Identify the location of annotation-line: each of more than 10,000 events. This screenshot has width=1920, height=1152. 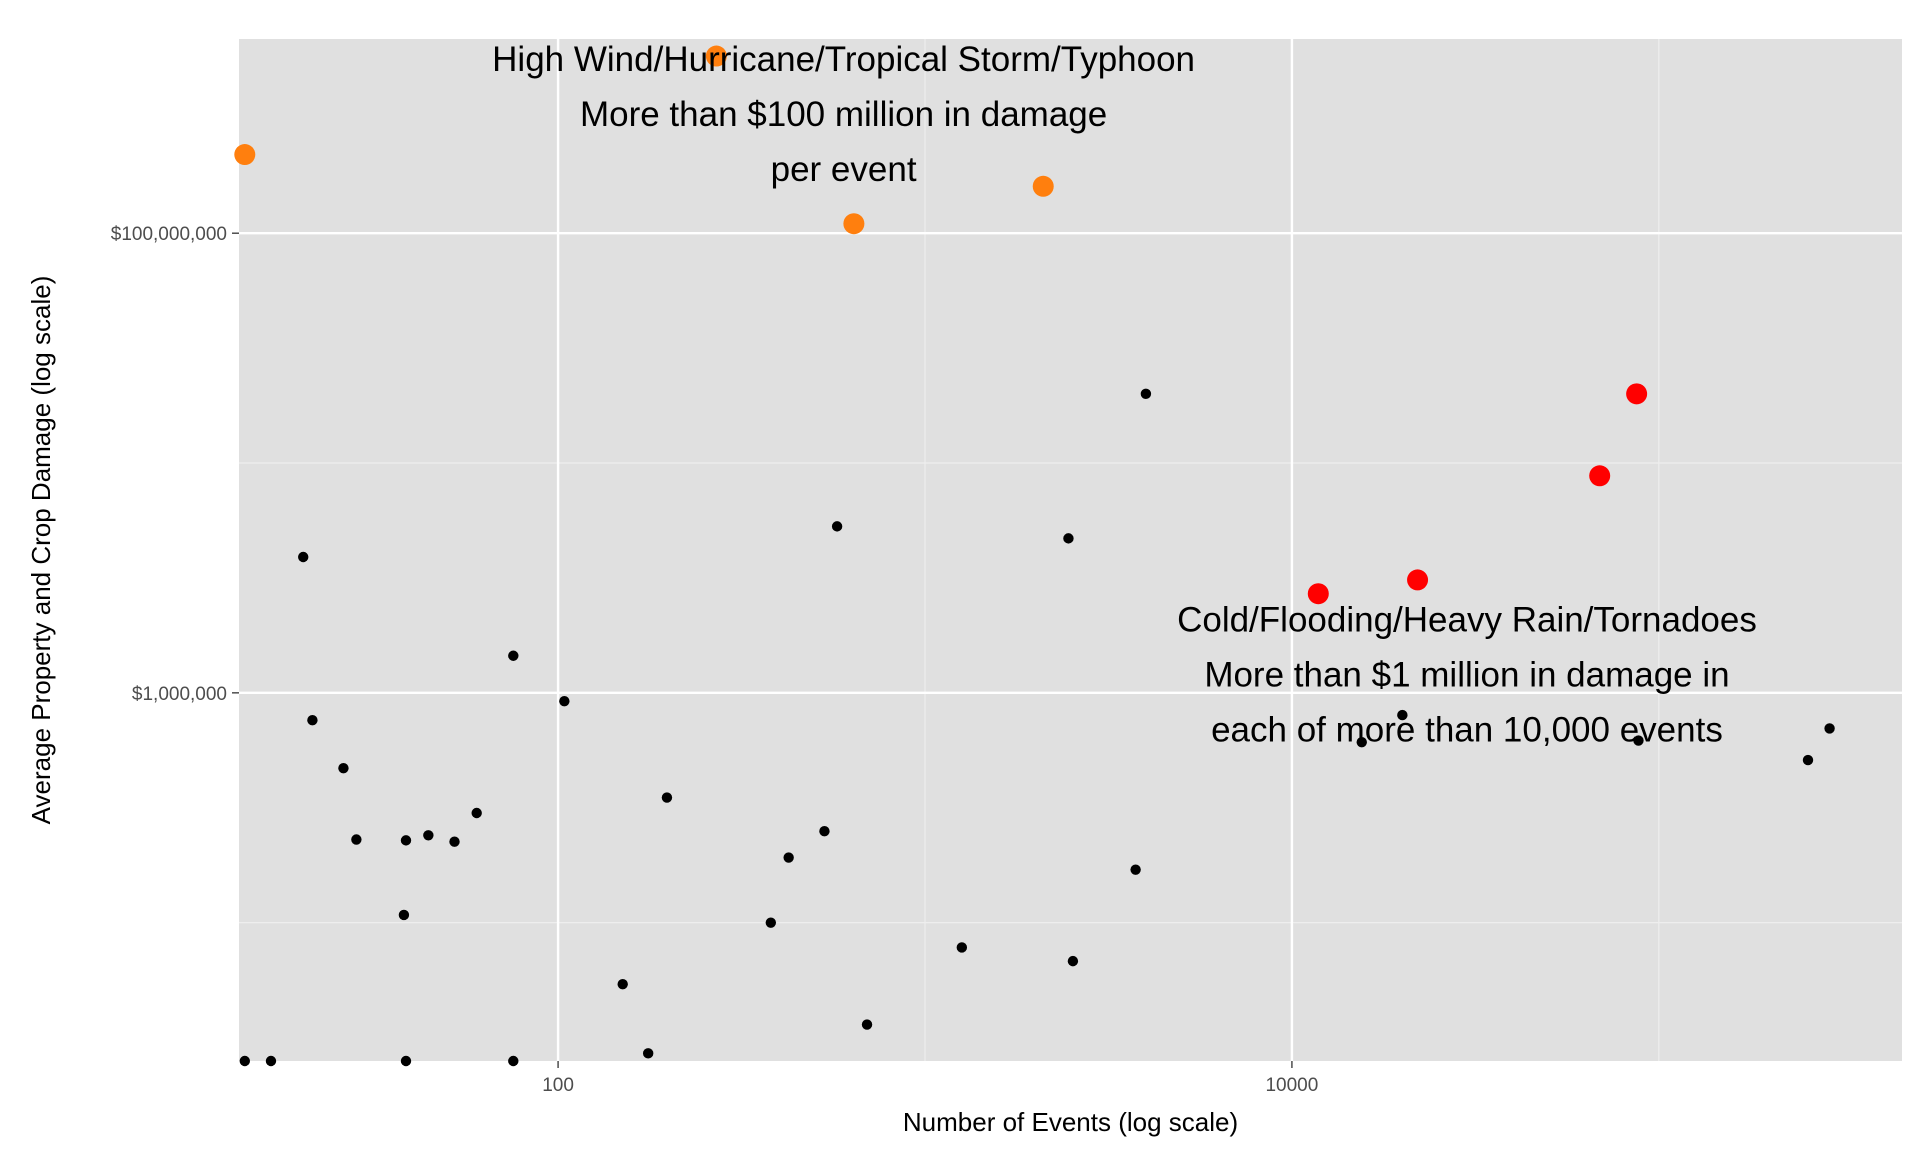
(1467, 730).